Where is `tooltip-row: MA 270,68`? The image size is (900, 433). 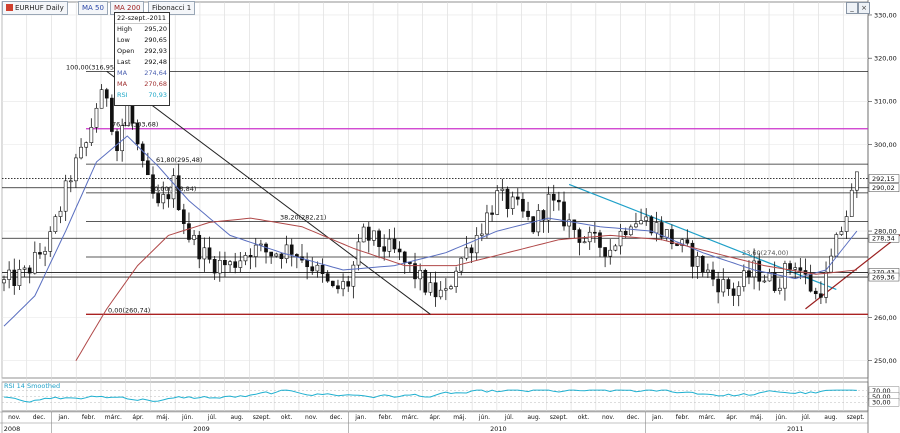
tooltip-row: MA 270,68 is located at coordinates (142, 84).